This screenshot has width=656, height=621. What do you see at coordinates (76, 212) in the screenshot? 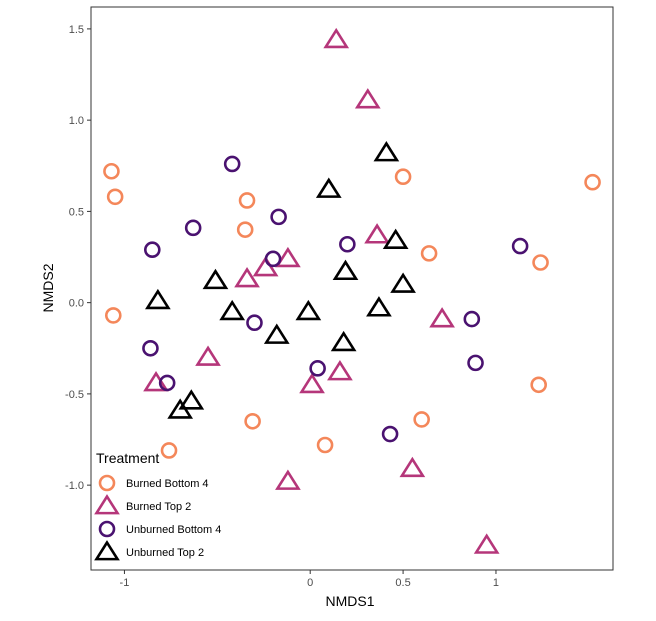
I see `y-tick-label: 0.5` at bounding box center [76, 212].